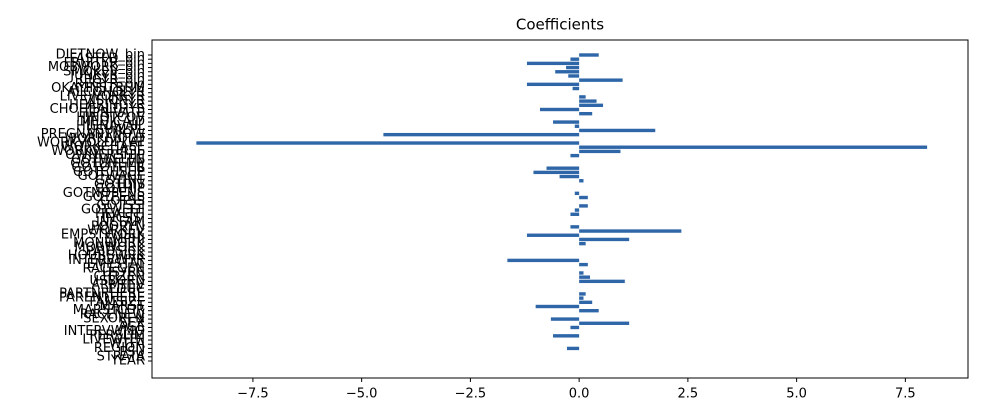  Describe the element at coordinates (114, 319) in the screenshot. I see `y-tick-label: SEXOREN` at that location.